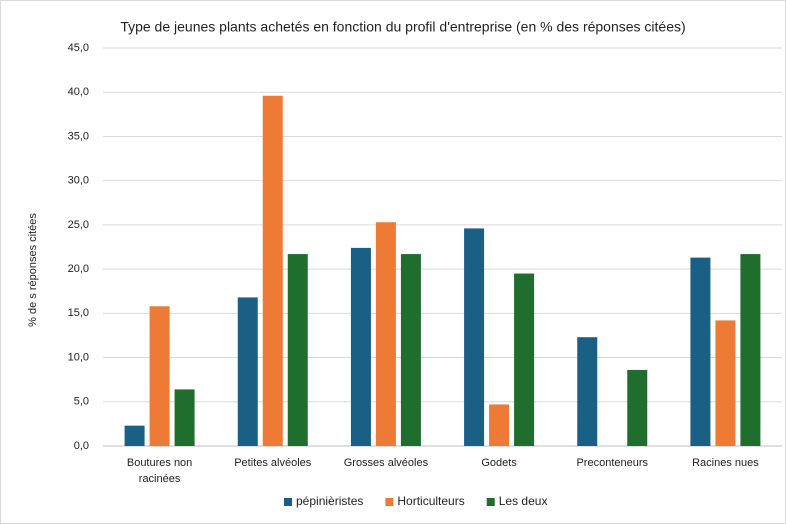 The image size is (786, 524). What do you see at coordinates (386, 463) in the screenshot?
I see `x-tick-label: Grosses alvéoles` at bounding box center [386, 463].